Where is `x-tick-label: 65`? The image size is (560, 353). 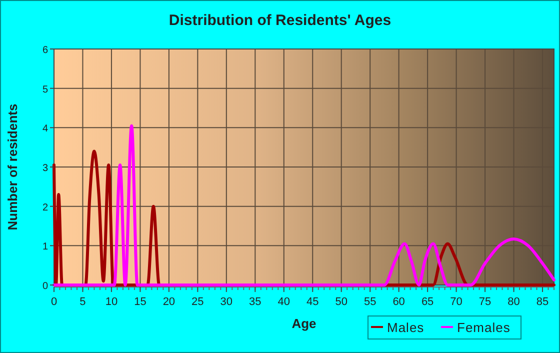
x-tick-label: 65 is located at coordinates (427, 302).